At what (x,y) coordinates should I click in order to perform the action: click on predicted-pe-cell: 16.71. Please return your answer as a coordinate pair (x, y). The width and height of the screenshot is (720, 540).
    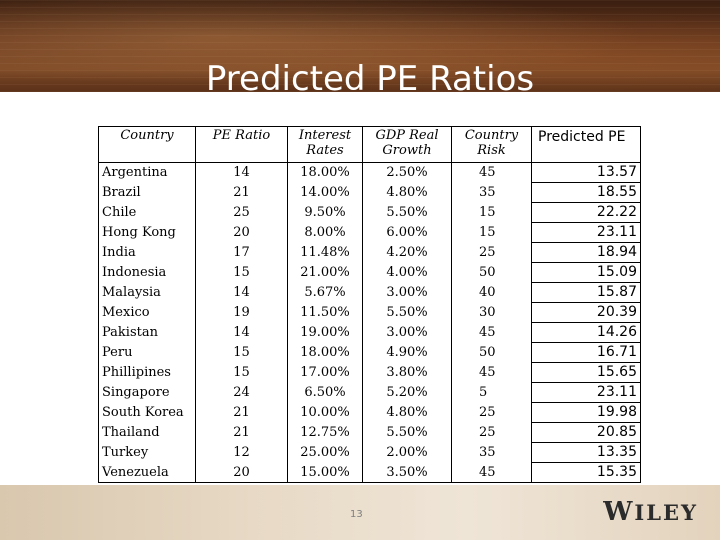
    Looking at the image, I should click on (586, 352).